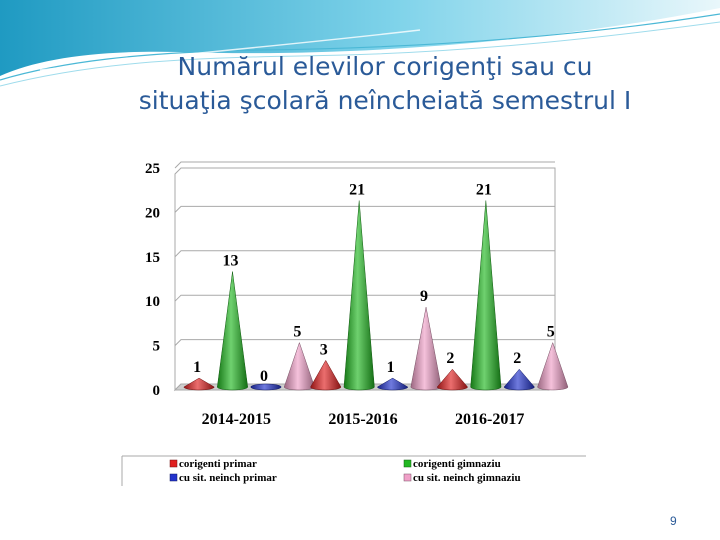 Image resolution: width=720 pixels, height=540 pixels. Describe the element at coordinates (157, 391) in the screenshot. I see `y-tick-label: 0` at that location.